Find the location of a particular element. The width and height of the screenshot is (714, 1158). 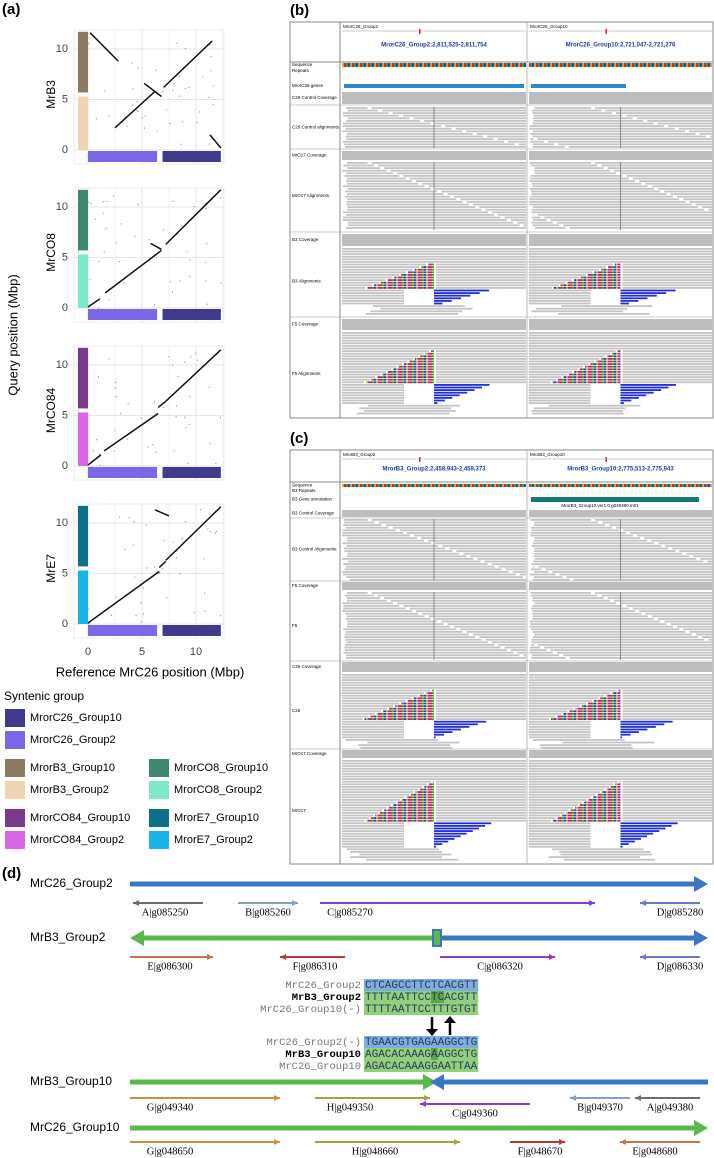

gene-label: D|g086330 is located at coordinates (680, 966).